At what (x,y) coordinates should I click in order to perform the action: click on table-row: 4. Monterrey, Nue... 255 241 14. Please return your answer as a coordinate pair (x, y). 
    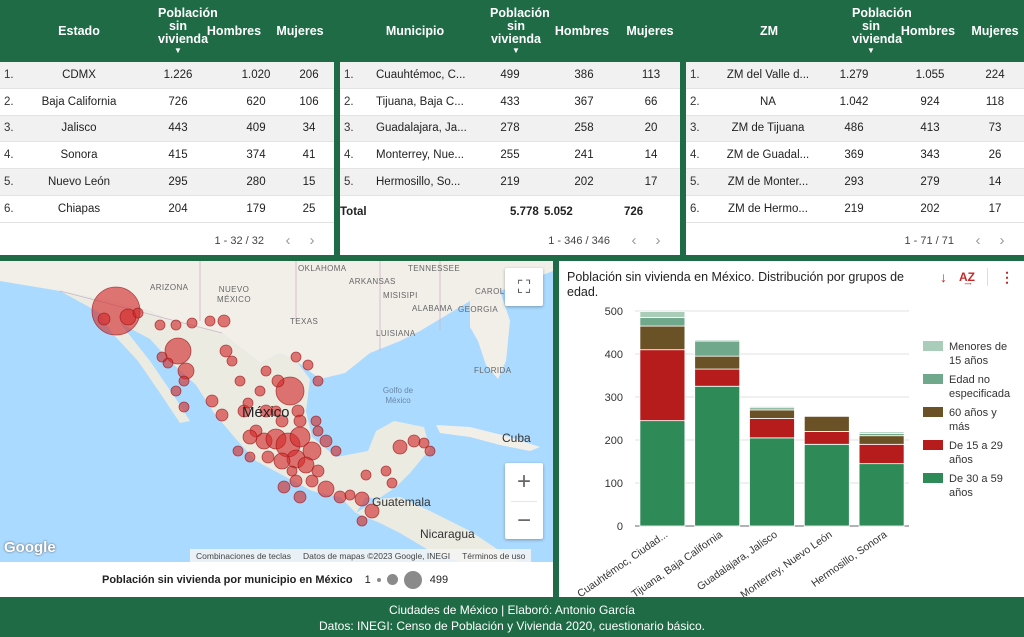
    Looking at the image, I should click on (510, 156).